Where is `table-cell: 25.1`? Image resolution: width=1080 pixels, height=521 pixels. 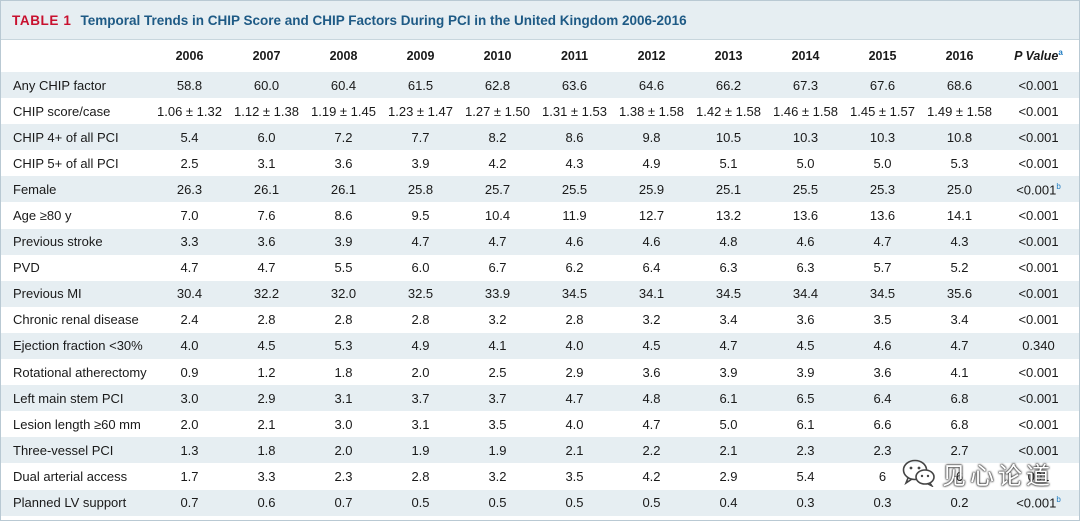
table-cell: 25.1 is located at coordinates (728, 189).